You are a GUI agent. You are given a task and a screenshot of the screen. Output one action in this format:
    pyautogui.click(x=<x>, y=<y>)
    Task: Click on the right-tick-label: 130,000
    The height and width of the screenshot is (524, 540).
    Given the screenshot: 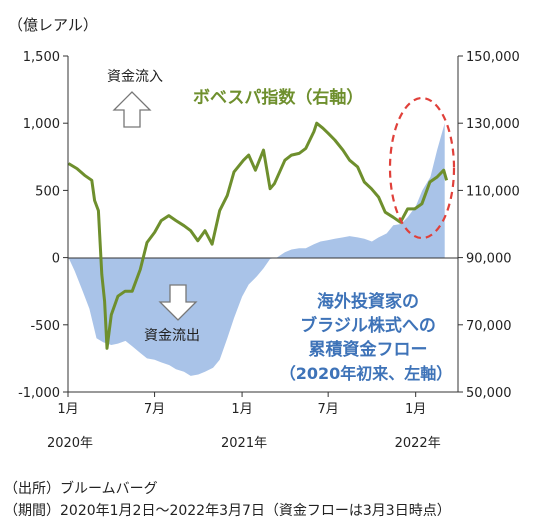 What is the action you would take?
    pyautogui.click(x=493, y=124)
    